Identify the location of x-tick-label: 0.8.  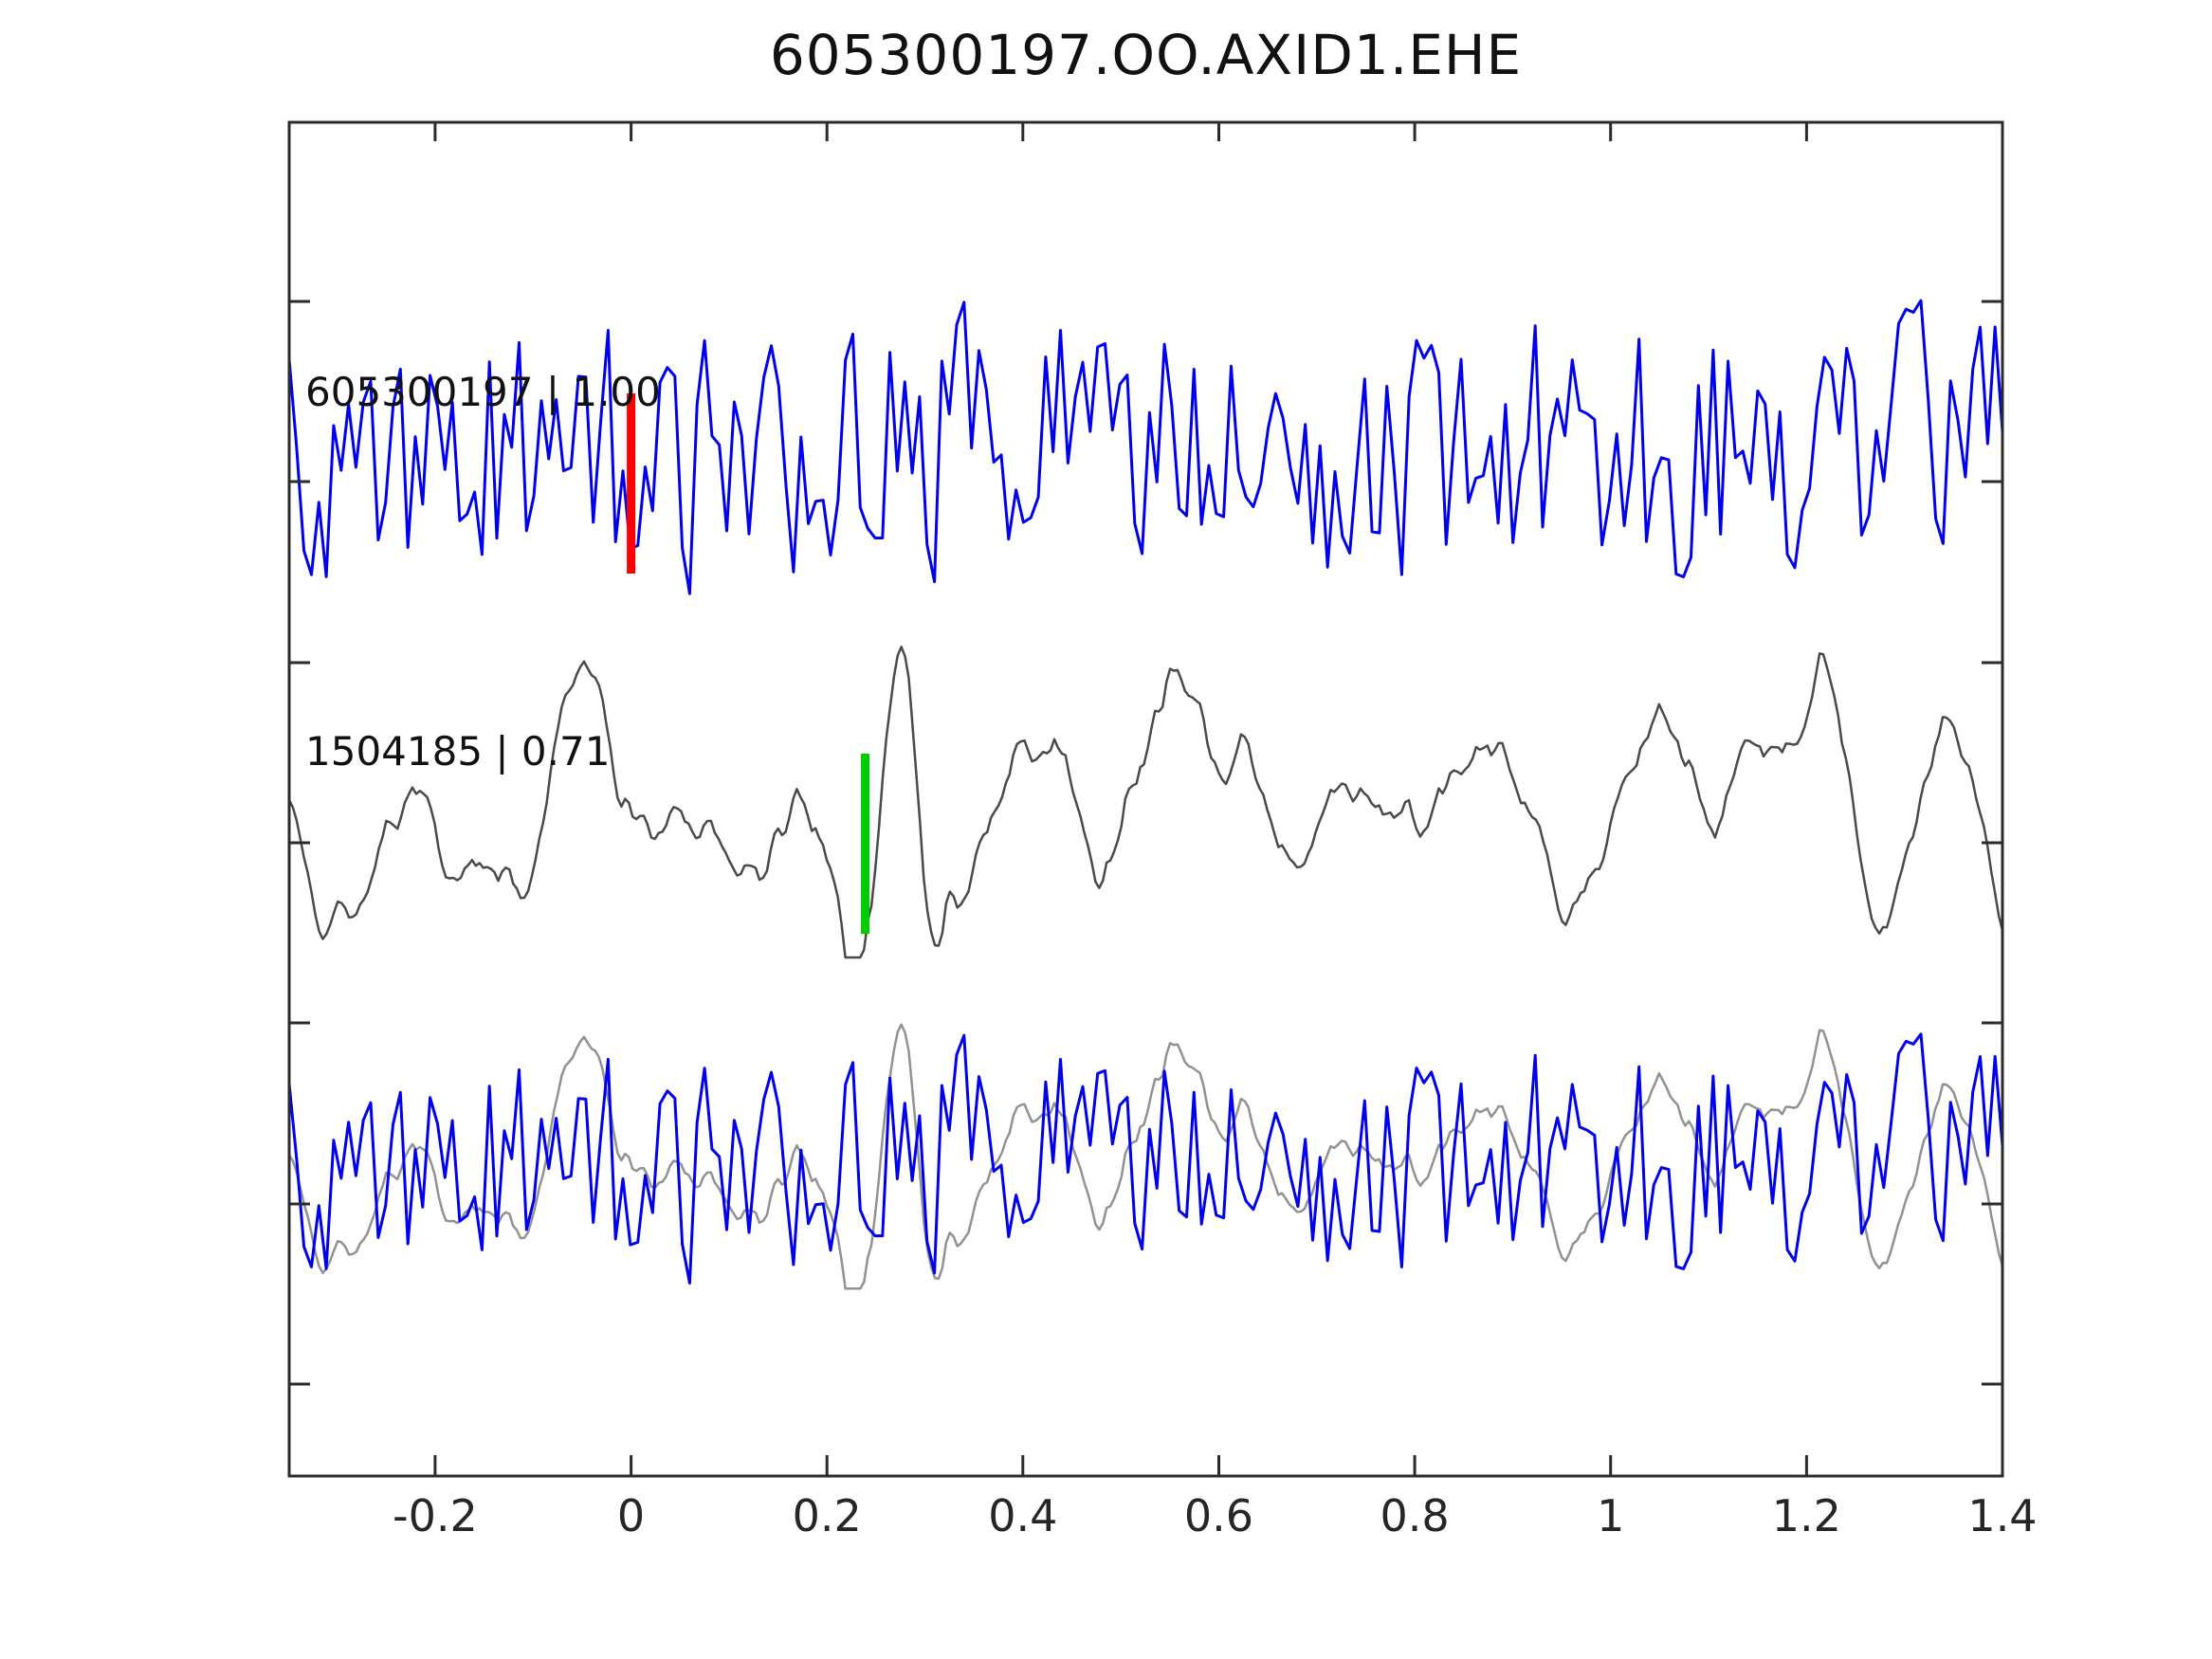
(1415, 1515).